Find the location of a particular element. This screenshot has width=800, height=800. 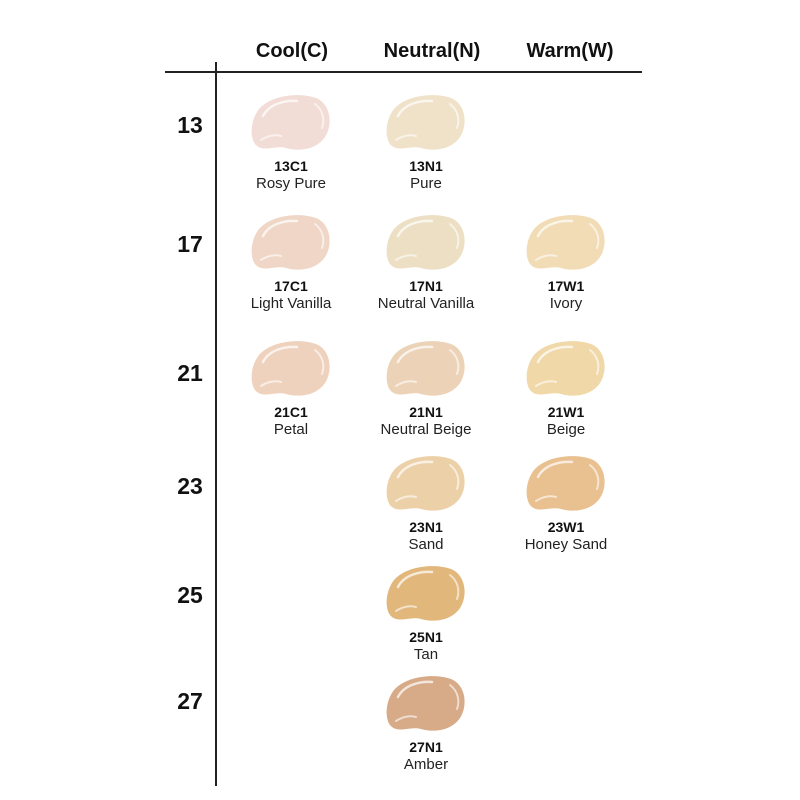

shade-name: Sand is located at coordinates (426, 544).